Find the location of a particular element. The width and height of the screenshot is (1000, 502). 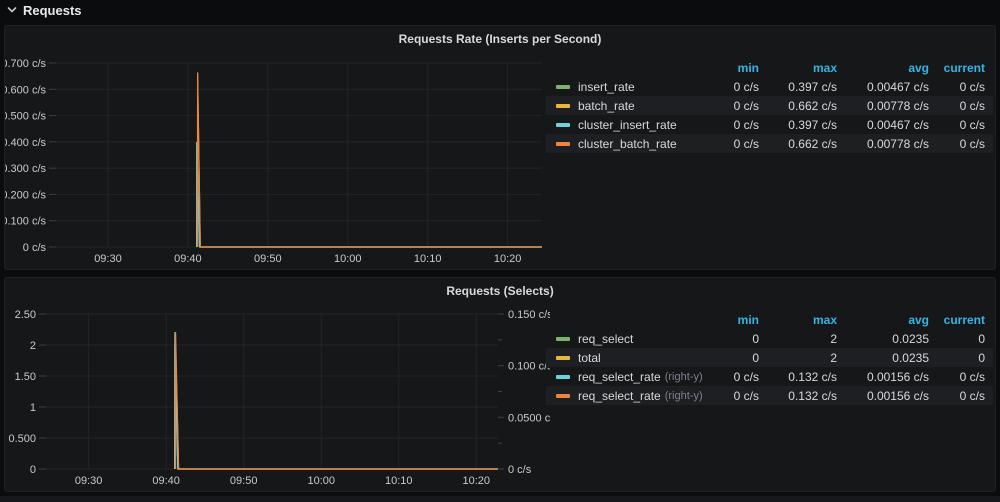

row-title: Requests is located at coordinates (52, 10).